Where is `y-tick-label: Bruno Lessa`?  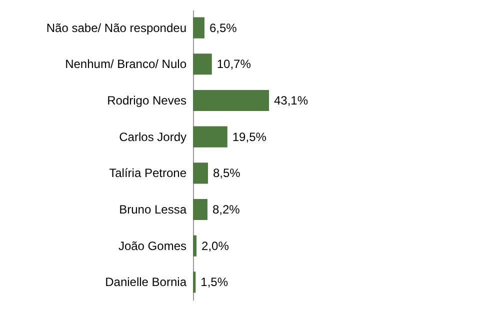 y-tick-label: Bruno Lessa is located at coordinates (153, 209).